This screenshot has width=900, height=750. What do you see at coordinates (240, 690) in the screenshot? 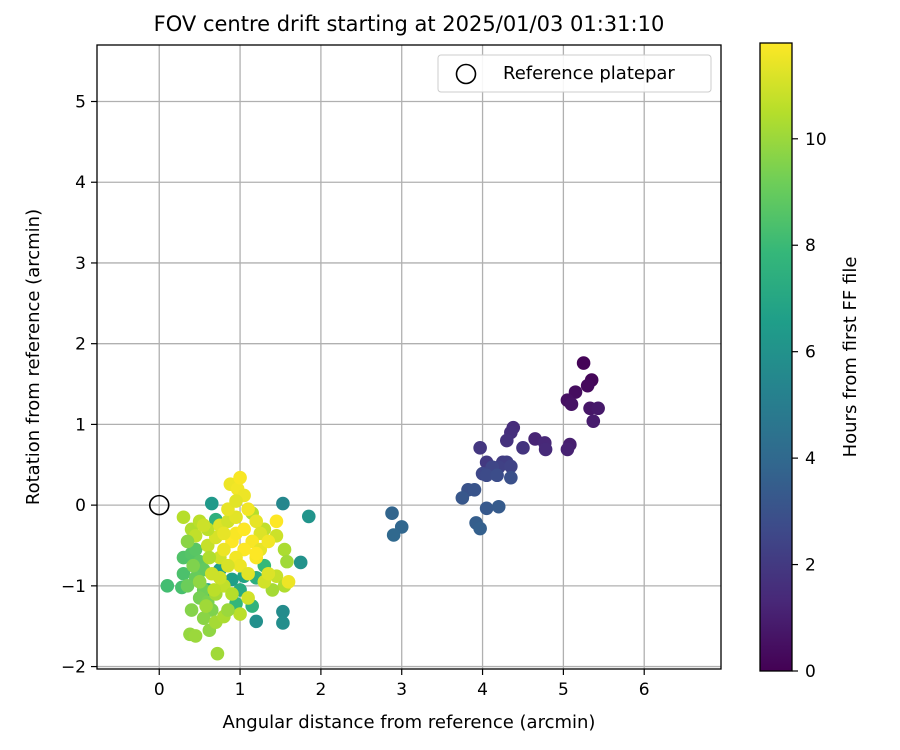
I see `x-tick-label: 1` at bounding box center [240, 690].